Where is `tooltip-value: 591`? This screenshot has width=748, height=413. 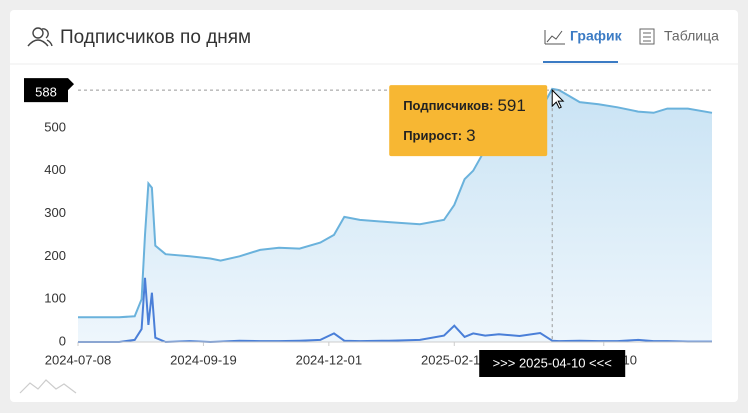
tooltip-value: 591 is located at coordinates (511, 106).